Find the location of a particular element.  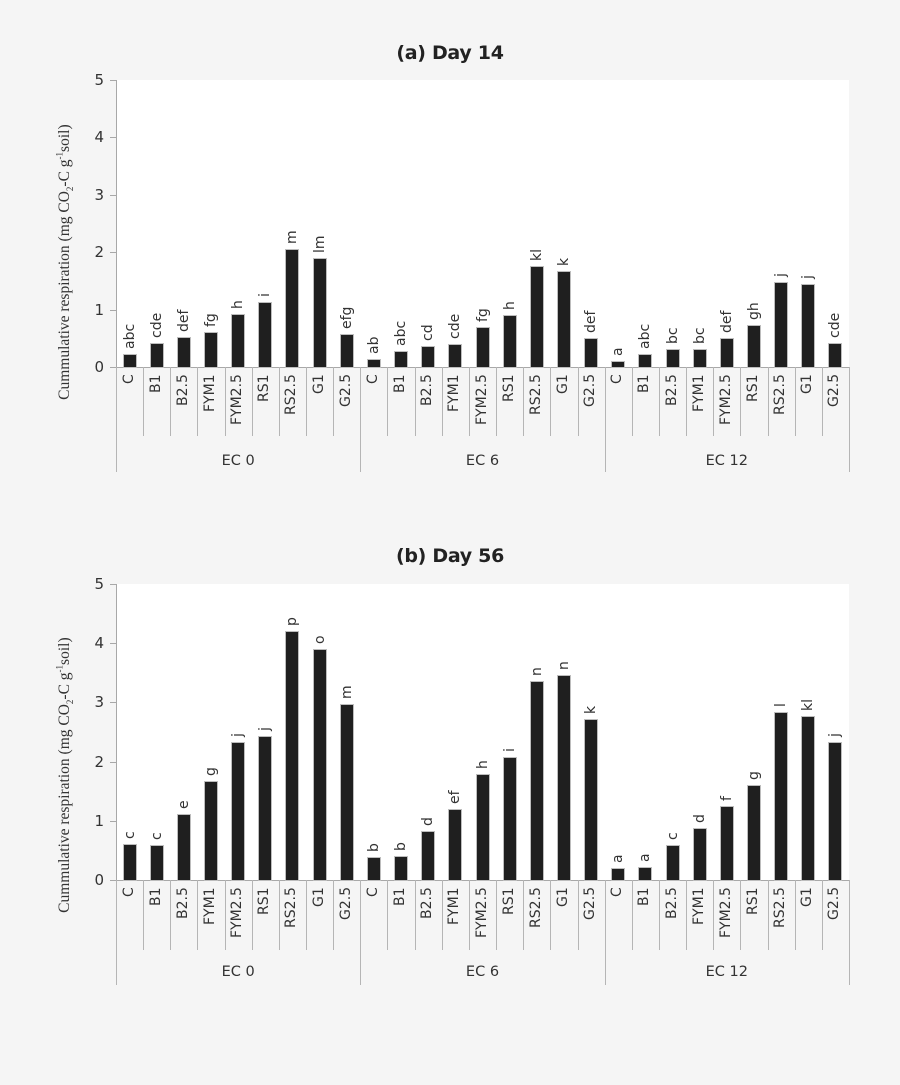

significance-letter: m is located at coordinates (292, 237).